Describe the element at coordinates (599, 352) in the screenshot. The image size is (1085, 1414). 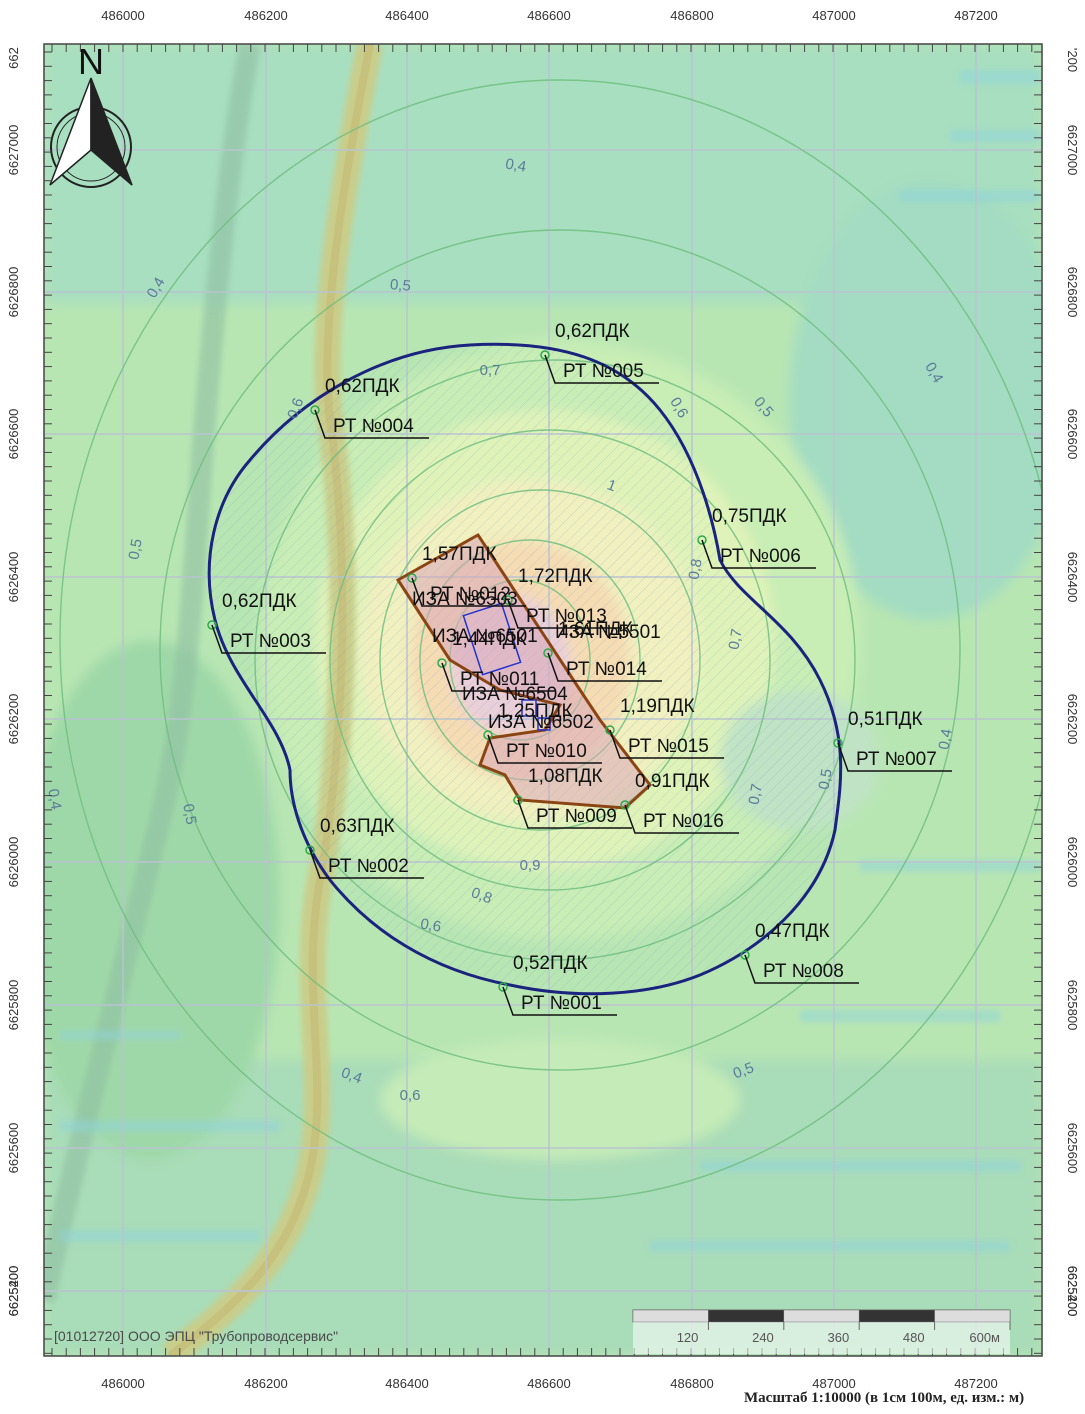
I see `calc-point: 0,62ПДК РТ №005` at that location.